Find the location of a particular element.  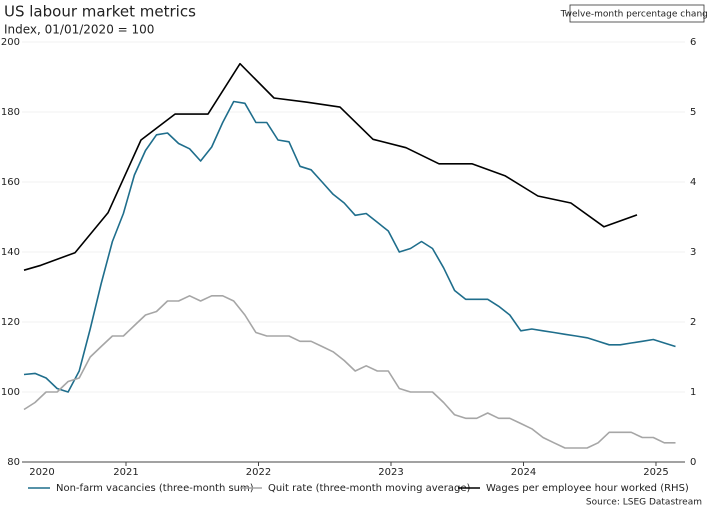

y-tick-label: 120 is located at coordinates (10, 322).